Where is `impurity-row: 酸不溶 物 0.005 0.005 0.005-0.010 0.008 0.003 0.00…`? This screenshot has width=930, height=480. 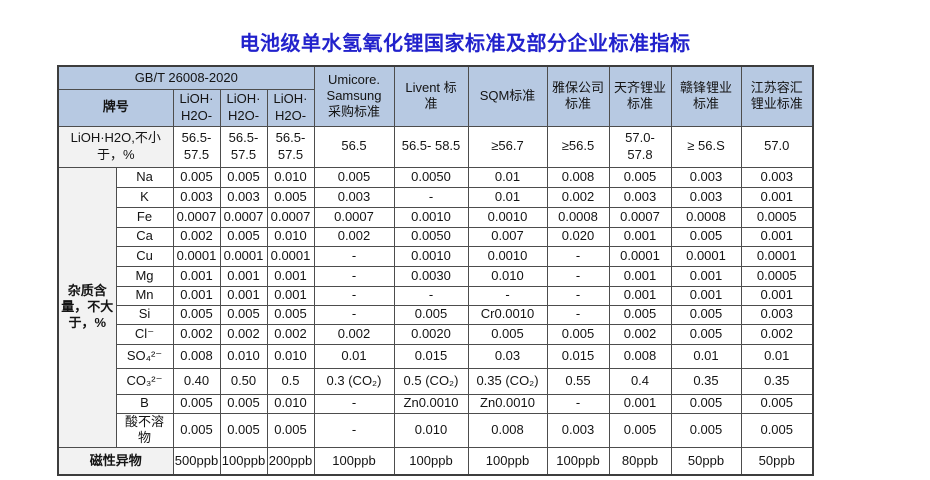 impurity-row: 酸不溶 物 0.005 0.005 0.005-0.010 0.008 0.003 0.00… is located at coordinates (436, 430).